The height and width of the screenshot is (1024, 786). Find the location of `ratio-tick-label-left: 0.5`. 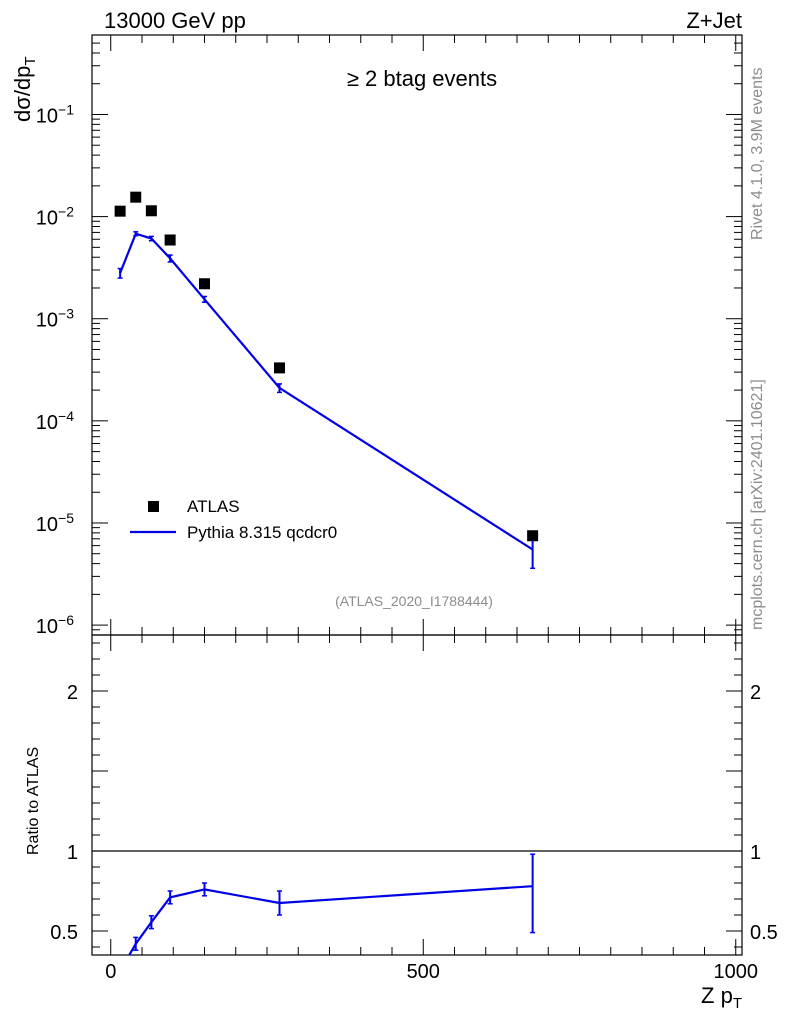

ratio-tick-label-left: 0.5 is located at coordinates (64, 933).